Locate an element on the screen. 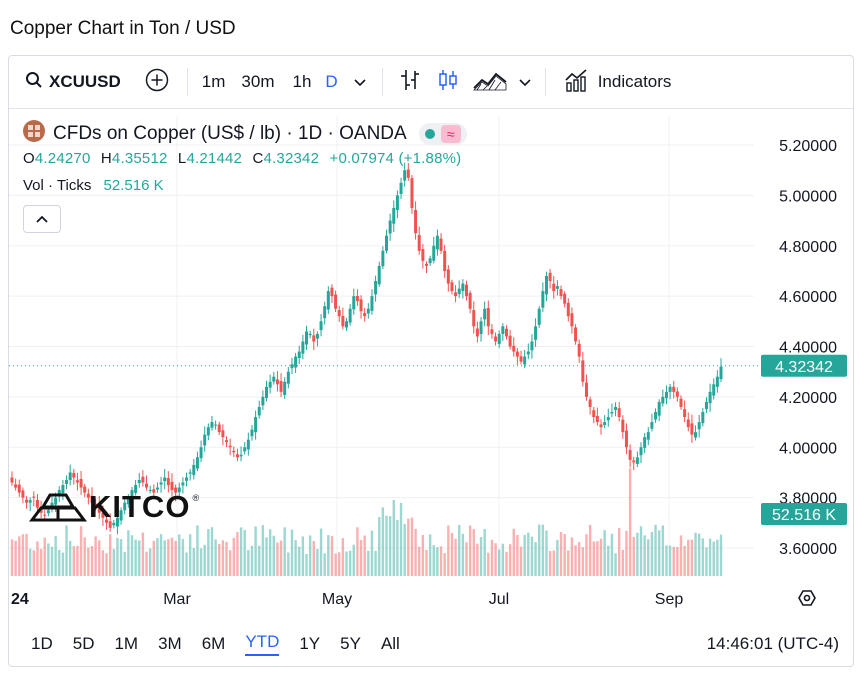  candles-style-button is located at coordinates (448, 82).